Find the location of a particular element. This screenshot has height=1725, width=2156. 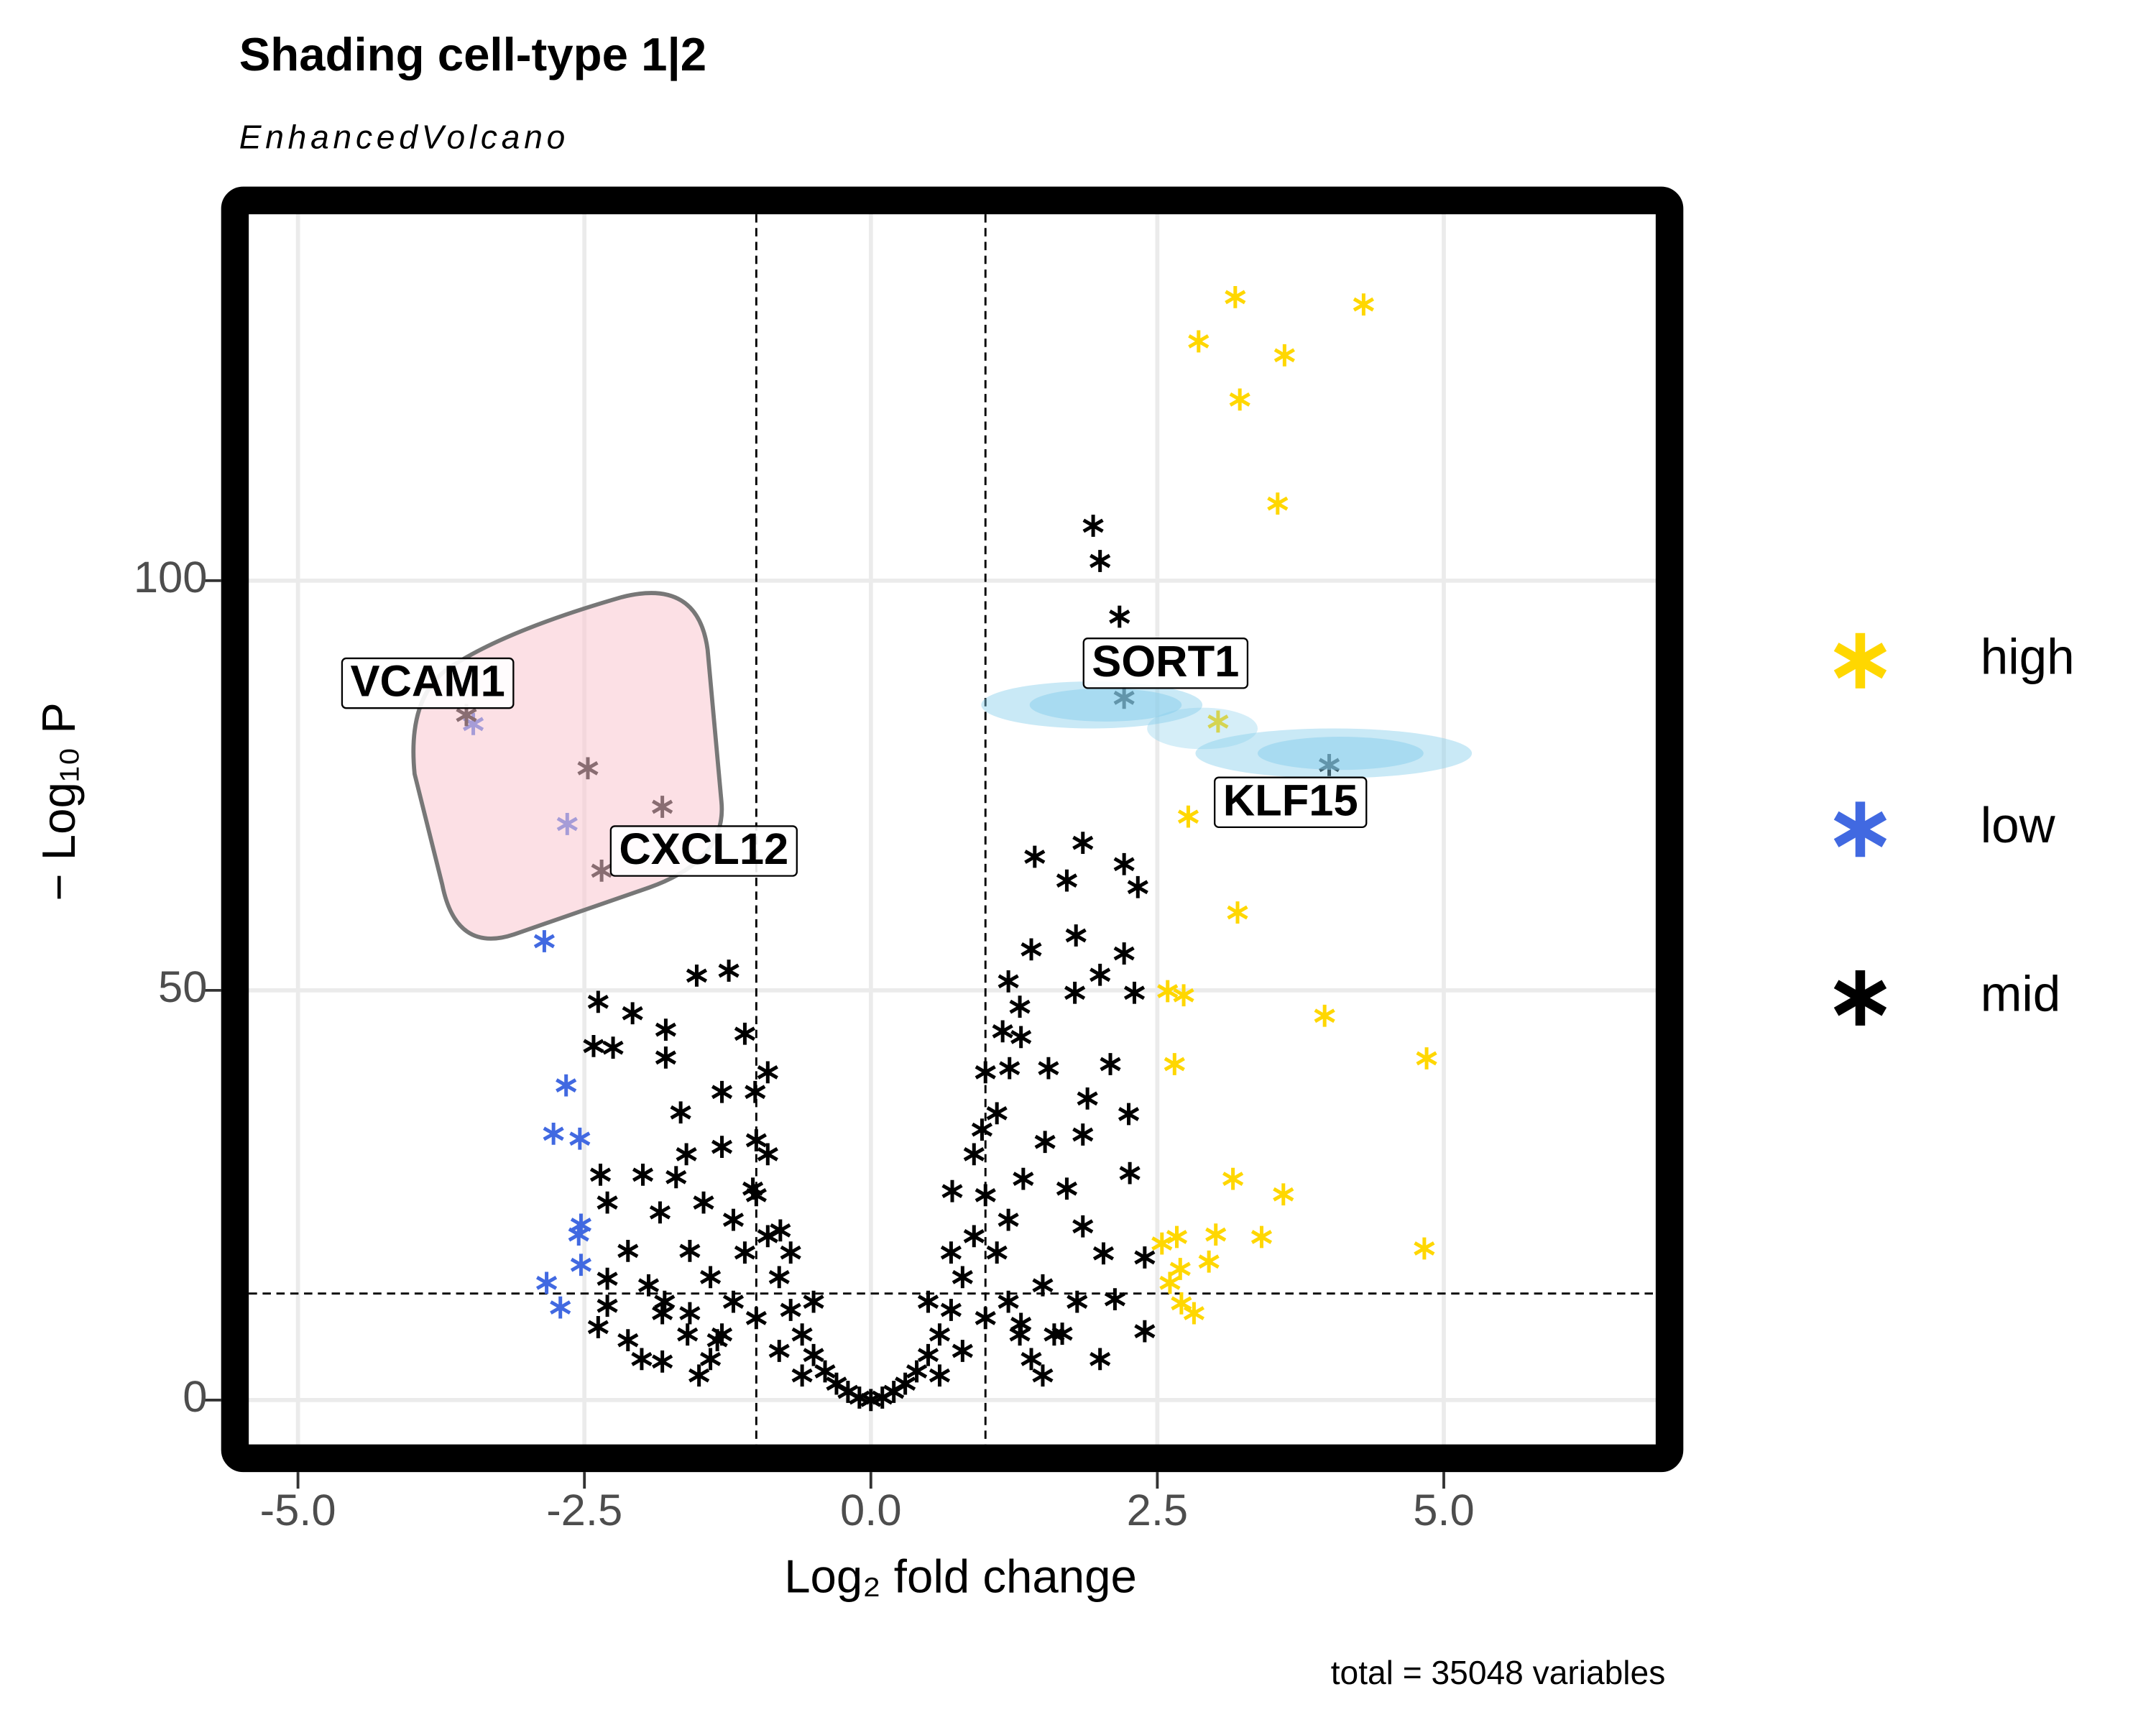

label-text: SORT1 is located at coordinates (1166, 661).